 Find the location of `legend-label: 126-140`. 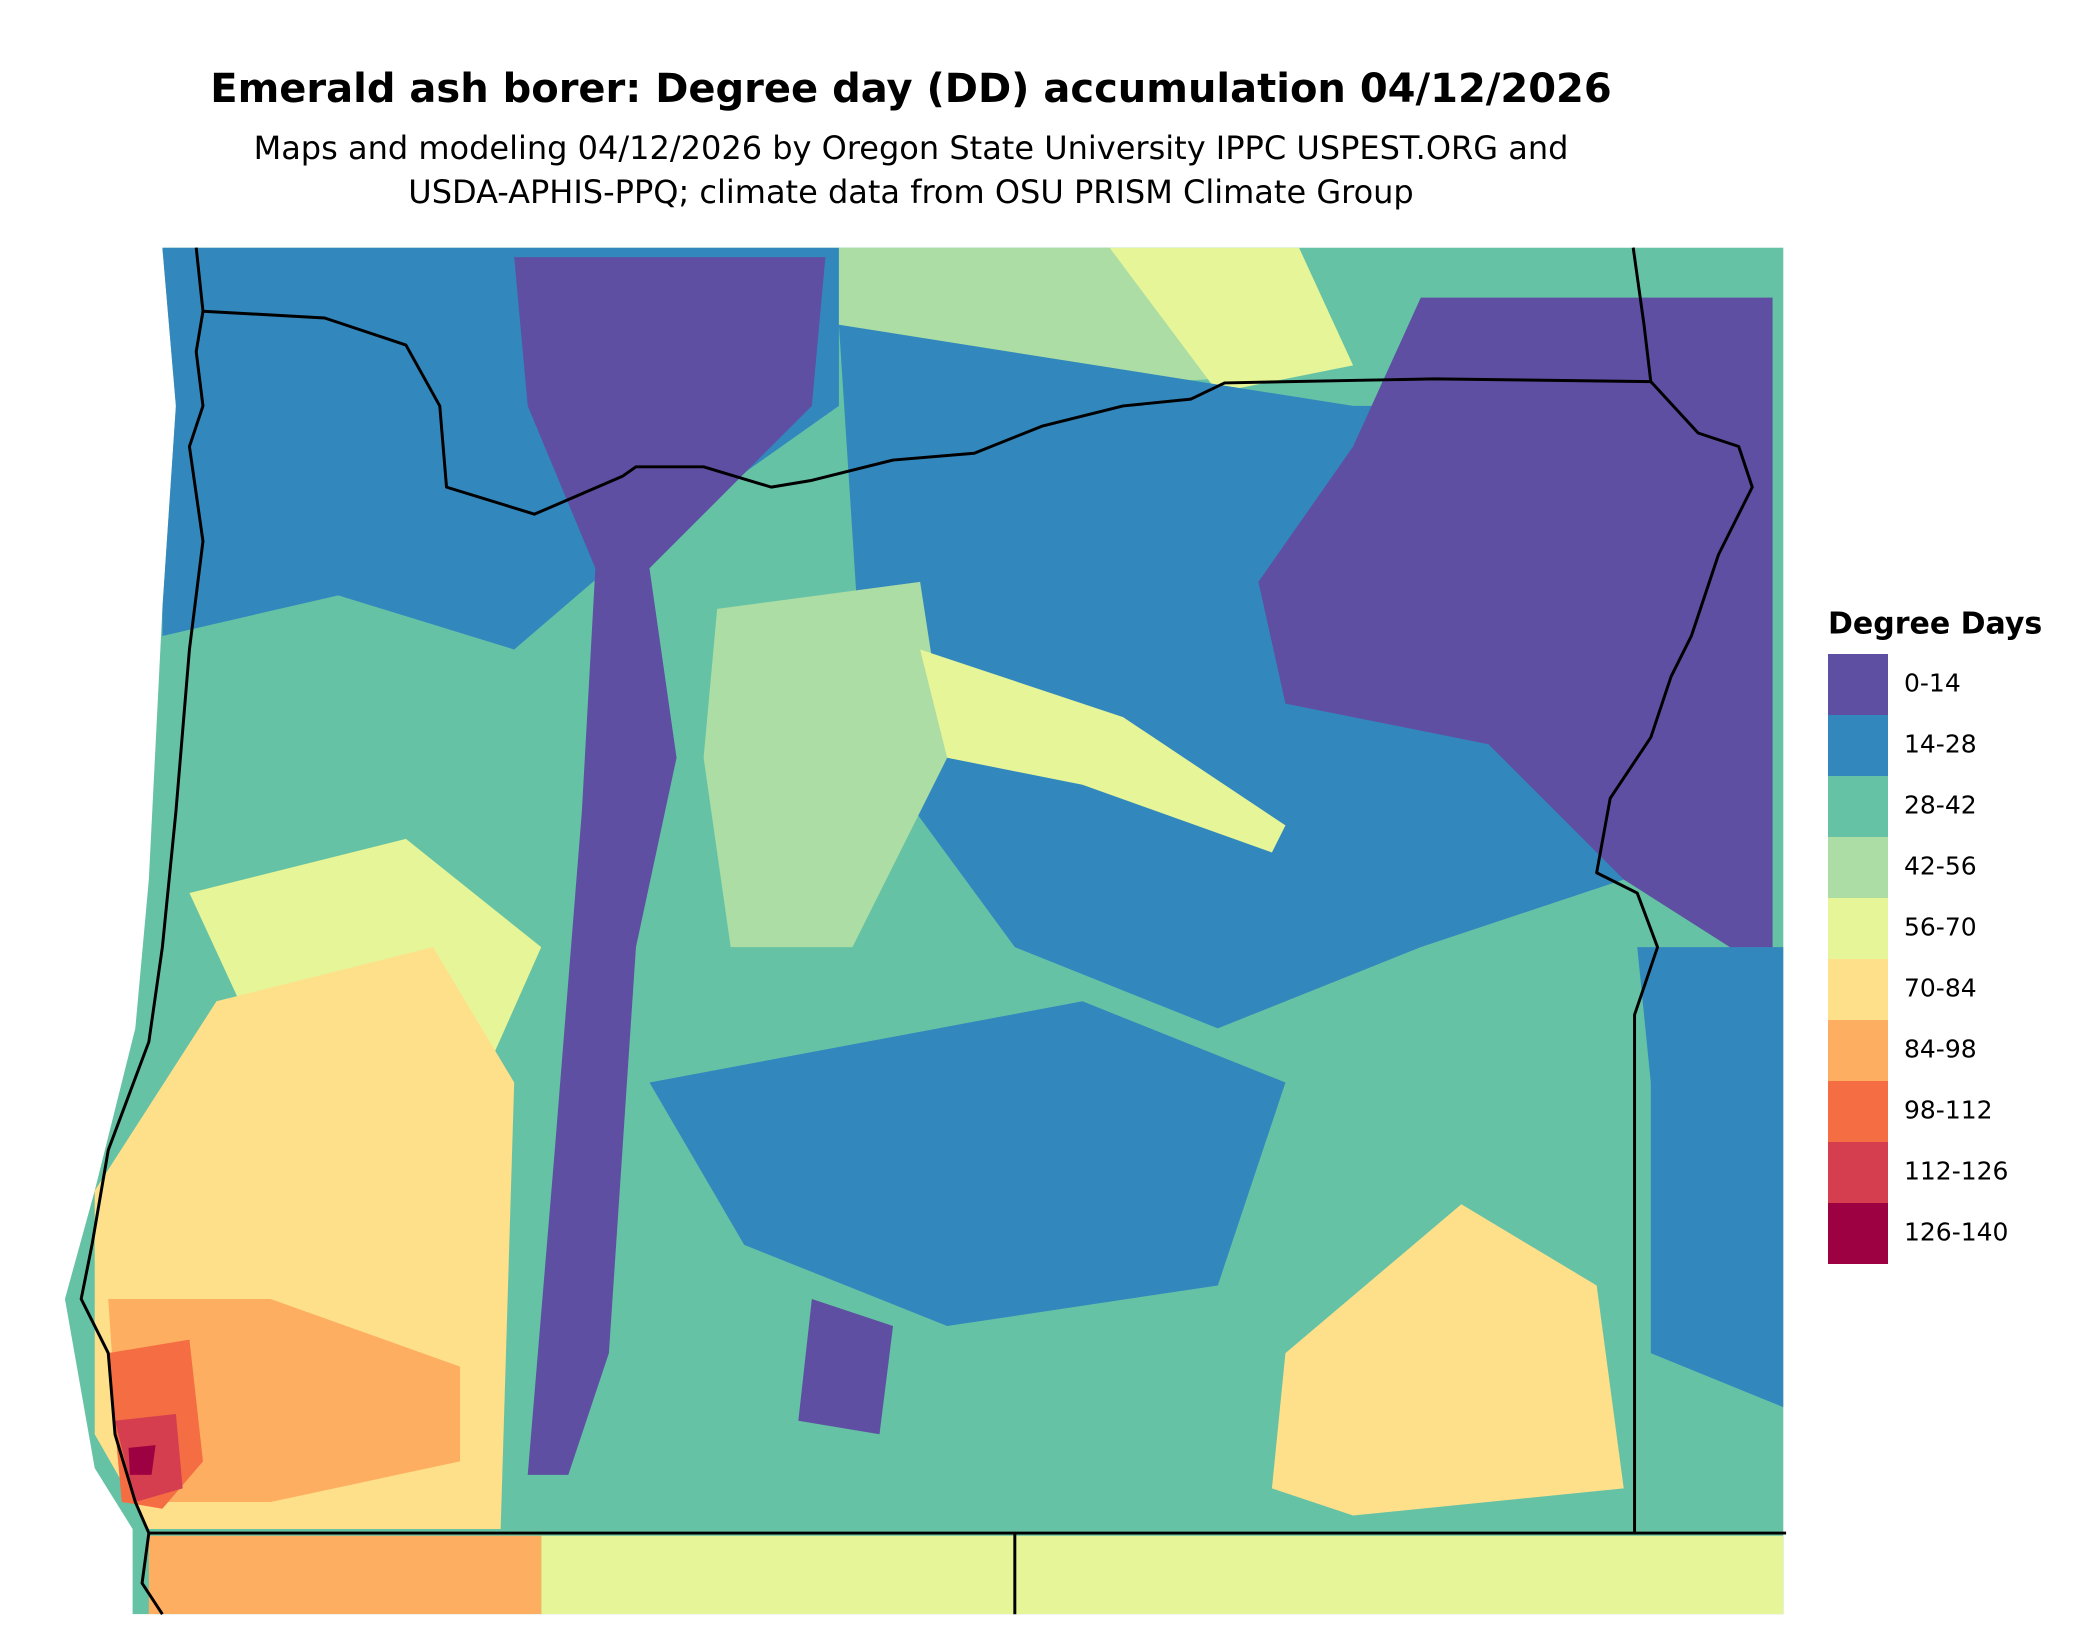

legend-label: 126-140 is located at coordinates (1956, 1232).